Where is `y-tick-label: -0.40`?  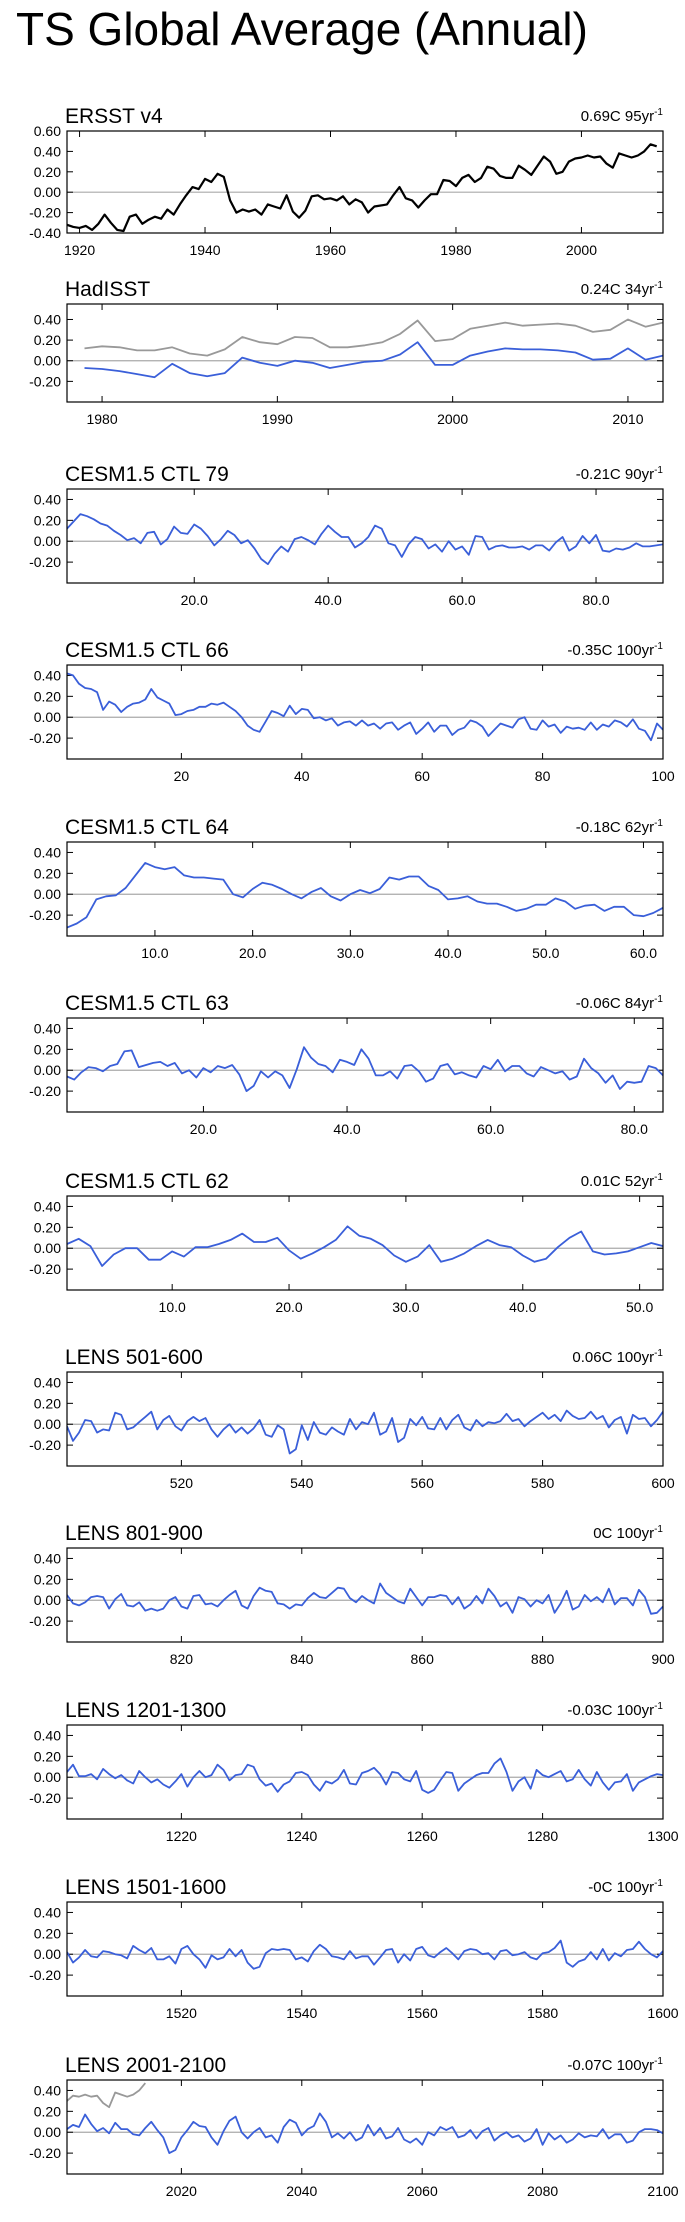
y-tick-label: -0.40 is located at coordinates (45, 233).